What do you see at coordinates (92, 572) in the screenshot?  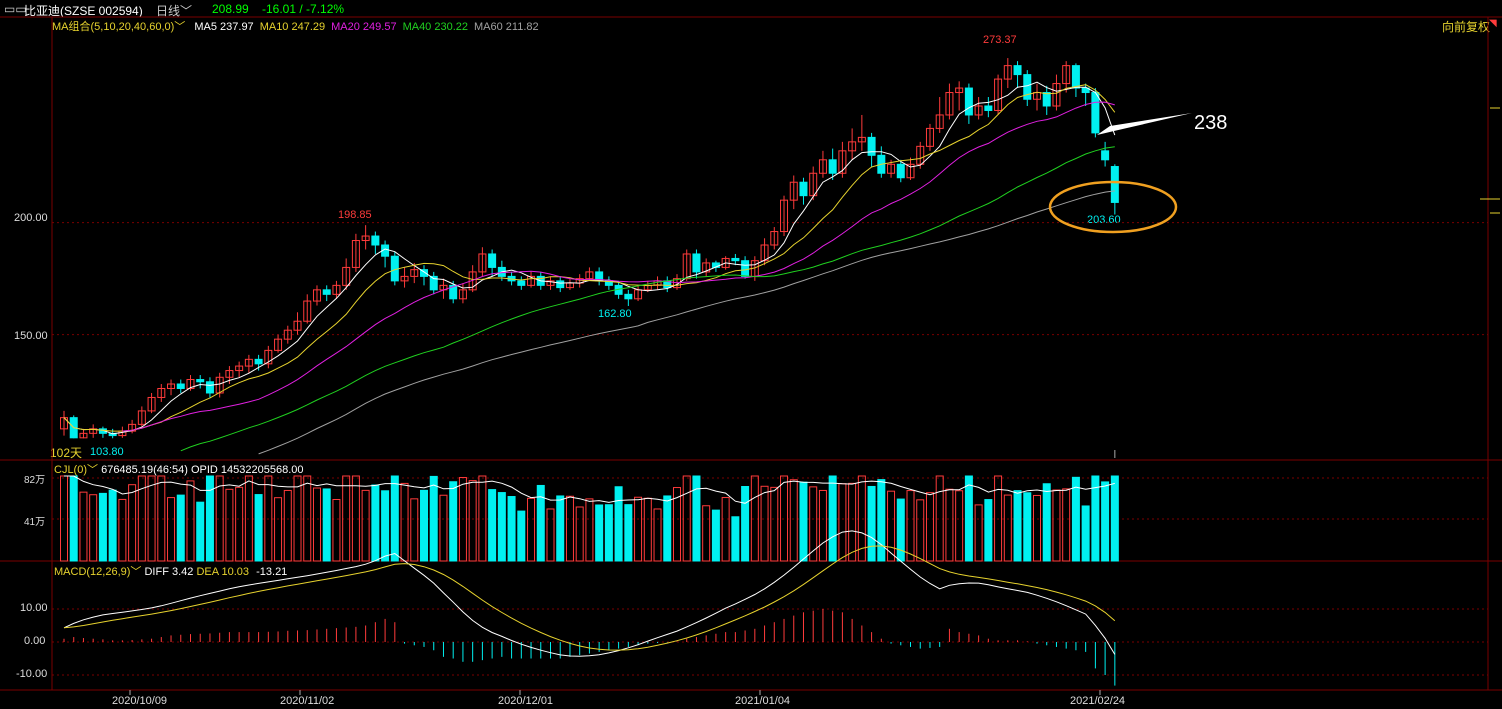 I see `macd-title: MACD(12,26,9)` at bounding box center [92, 572].